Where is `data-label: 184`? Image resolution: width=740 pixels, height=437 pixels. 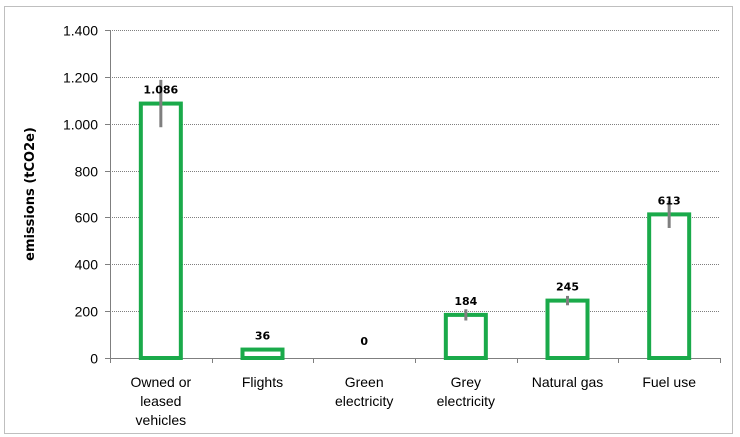
data-label: 184 is located at coordinates (465, 301).